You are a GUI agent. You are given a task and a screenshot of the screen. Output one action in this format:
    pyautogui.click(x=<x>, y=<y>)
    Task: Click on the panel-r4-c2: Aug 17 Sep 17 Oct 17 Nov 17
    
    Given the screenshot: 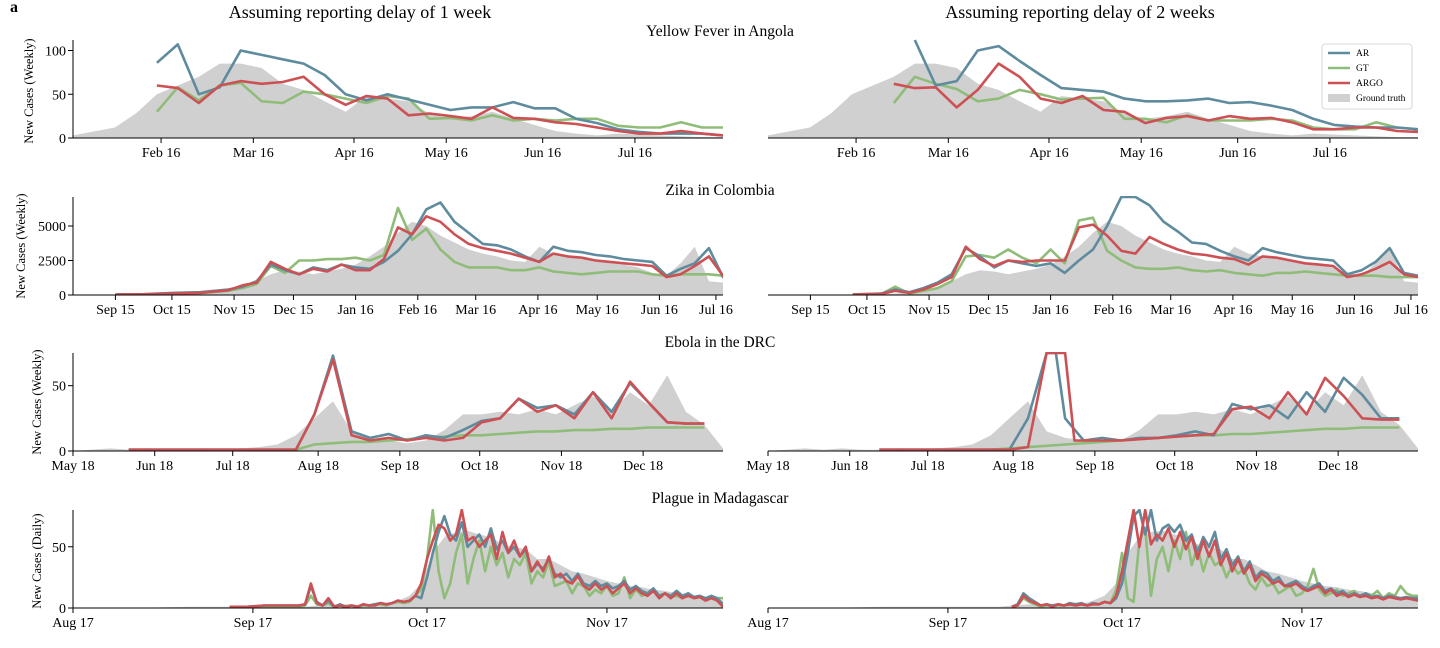 What is the action you would take?
    pyautogui.click(x=1082, y=570)
    